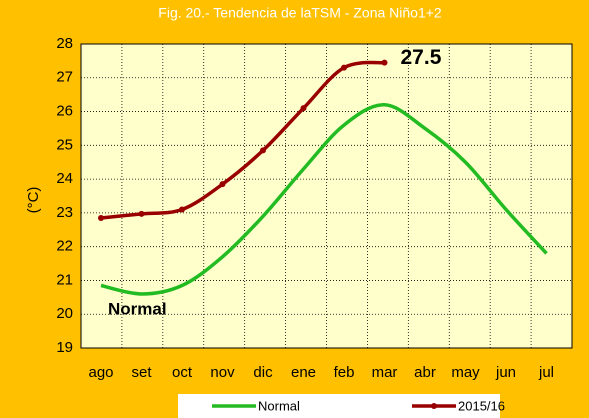  I want to click on annotation: 27.5, so click(421, 57).